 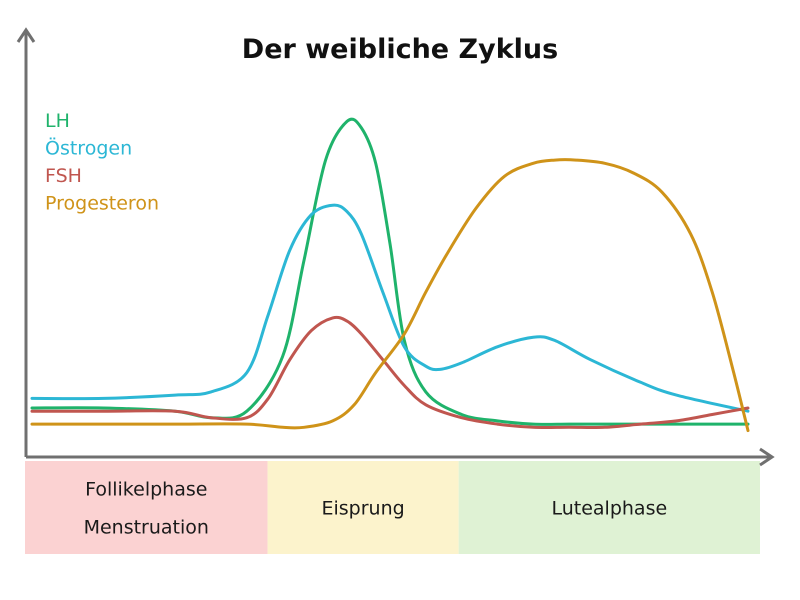 I want to click on phase-label: Eisprung, so click(x=362, y=509).